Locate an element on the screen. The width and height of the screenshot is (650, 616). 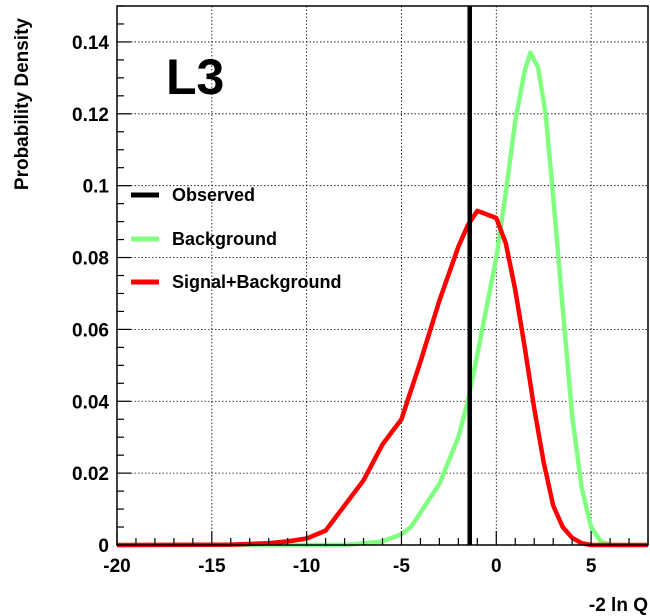
x-tick-label: -20 is located at coordinates (116, 566).